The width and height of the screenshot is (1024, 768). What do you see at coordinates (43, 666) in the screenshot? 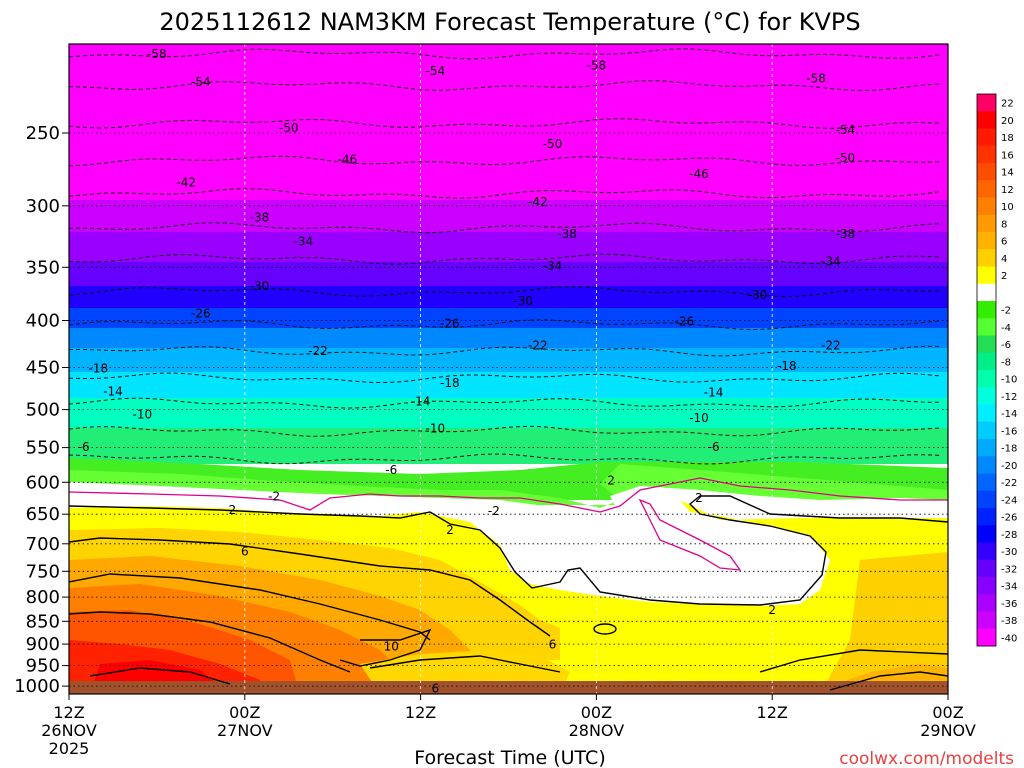
I see `y-tick-label: 950` at bounding box center [43, 666].